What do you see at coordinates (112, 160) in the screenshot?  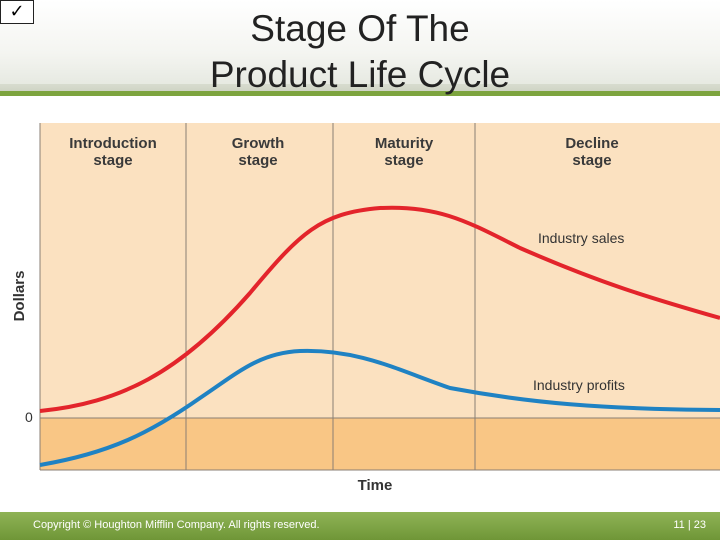 I see `stage-label-introduction-line2: stage` at bounding box center [112, 160].